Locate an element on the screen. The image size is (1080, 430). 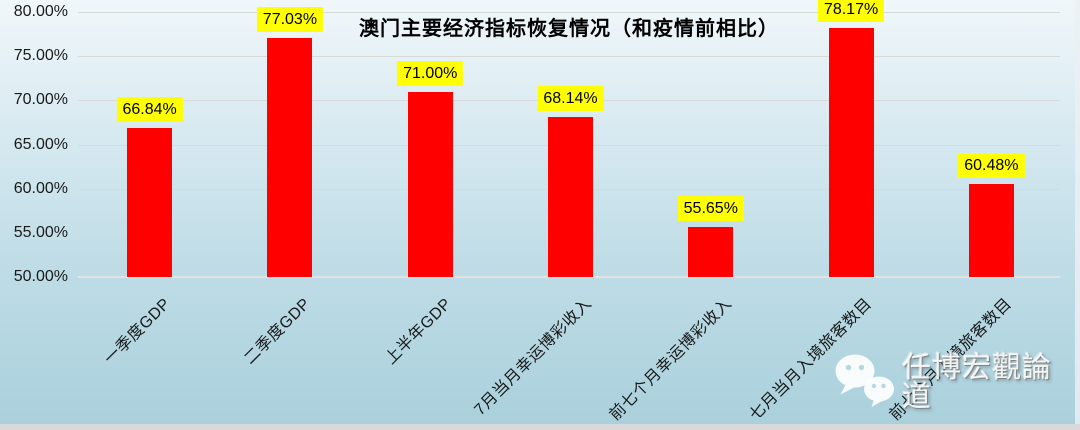
x-axis-category-label: 二季度GDP is located at coordinates (278, 331).